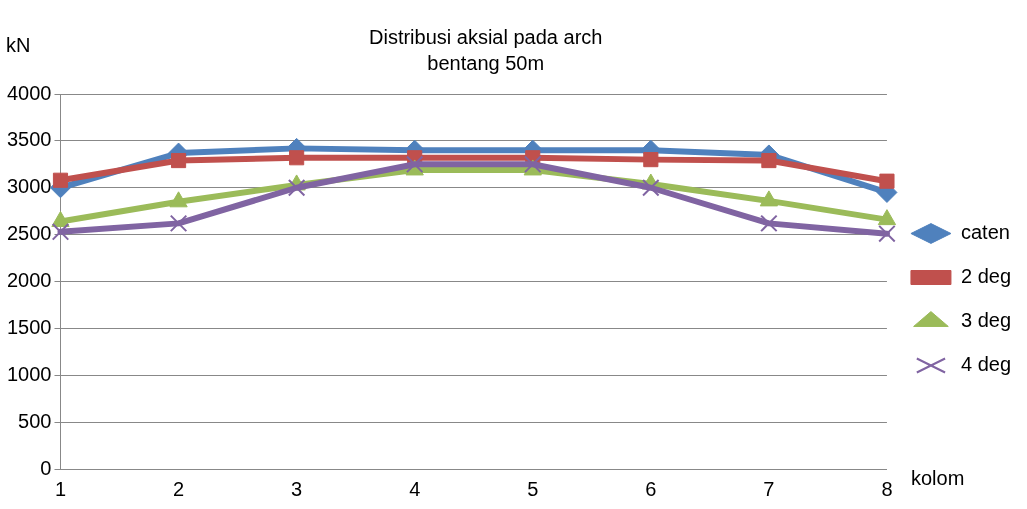 The height and width of the screenshot is (509, 1027). I want to click on y-axis-title: kN, so click(18, 44).